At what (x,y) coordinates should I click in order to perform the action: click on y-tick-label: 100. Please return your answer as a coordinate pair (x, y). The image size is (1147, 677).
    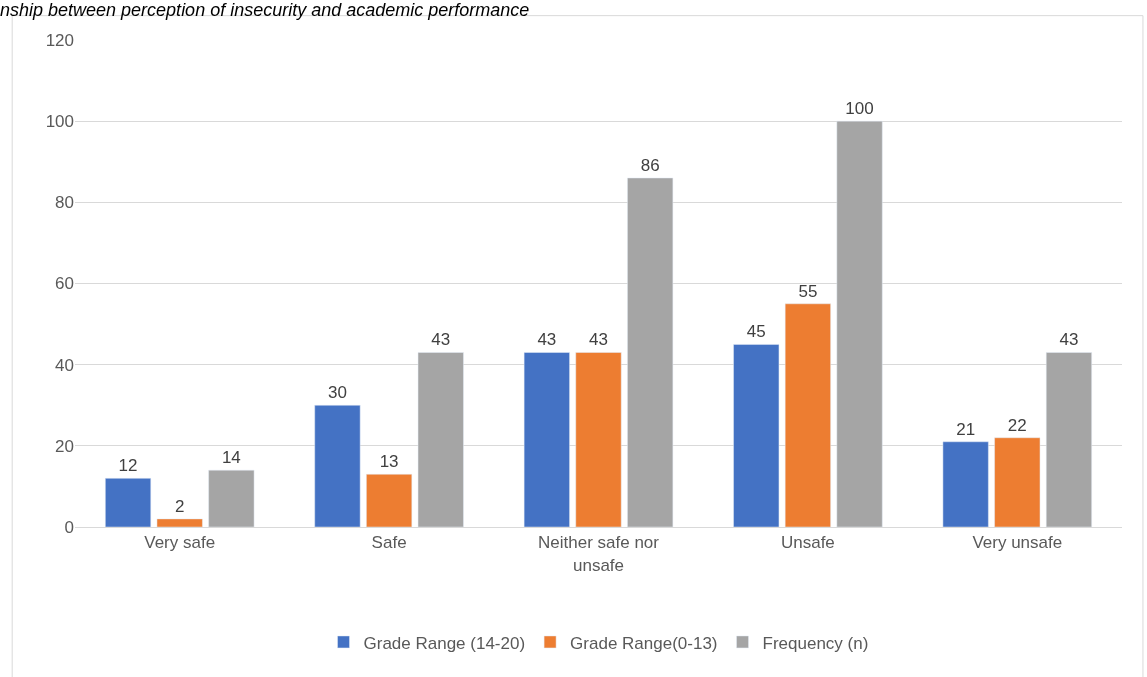
    Looking at the image, I should click on (59, 122).